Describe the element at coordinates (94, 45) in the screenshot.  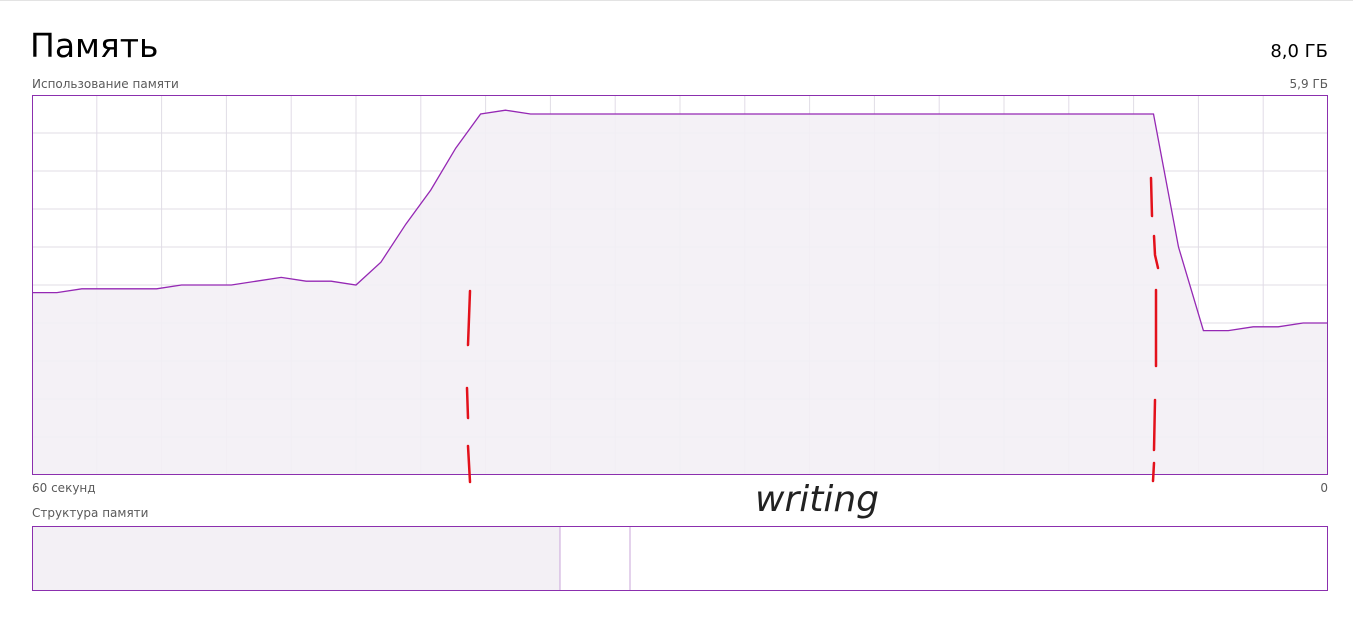
I see `page-title: Память` at that location.